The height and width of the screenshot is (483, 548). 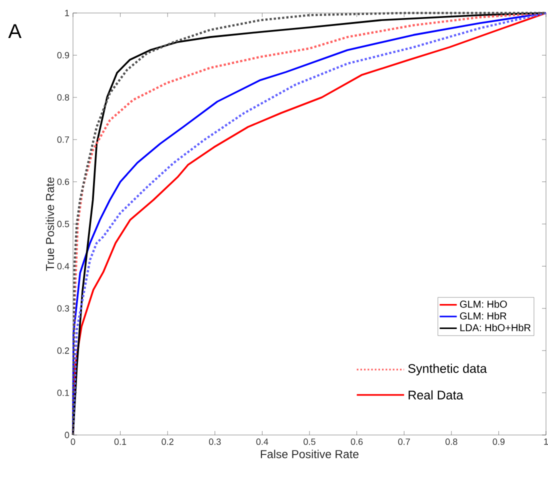 What do you see at coordinates (63, 139) in the screenshot?
I see `y-tick-label: 0.7` at bounding box center [63, 139].